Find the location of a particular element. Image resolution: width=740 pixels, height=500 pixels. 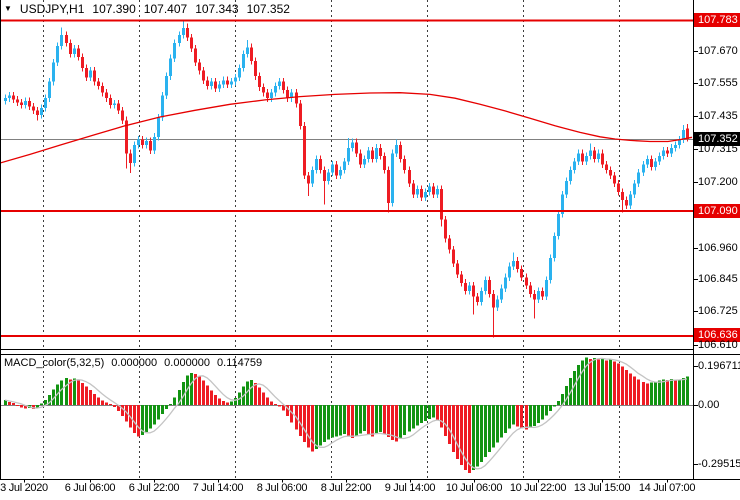

macd-value-3: 0.114759 is located at coordinates (240, 363).